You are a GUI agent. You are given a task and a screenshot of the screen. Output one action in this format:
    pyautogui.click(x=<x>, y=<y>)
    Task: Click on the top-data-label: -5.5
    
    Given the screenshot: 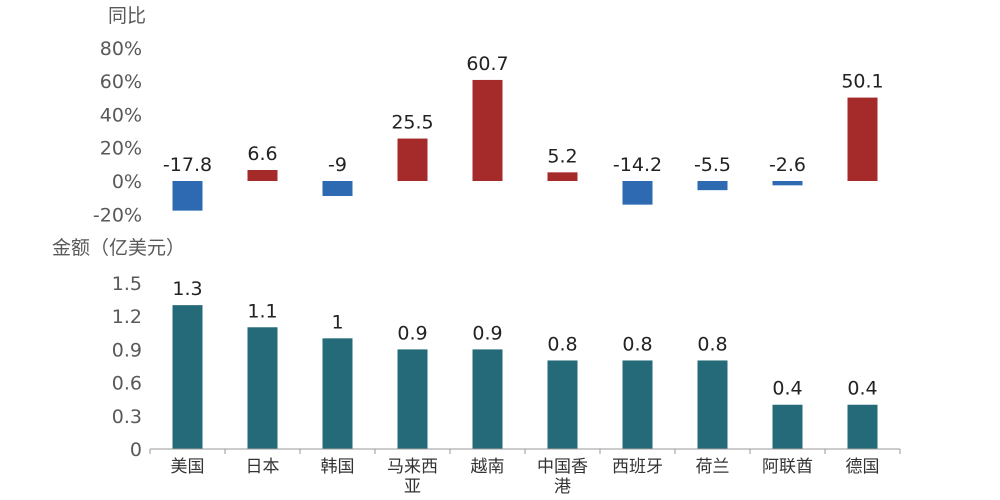 What is the action you would take?
    pyautogui.click(x=712, y=165)
    